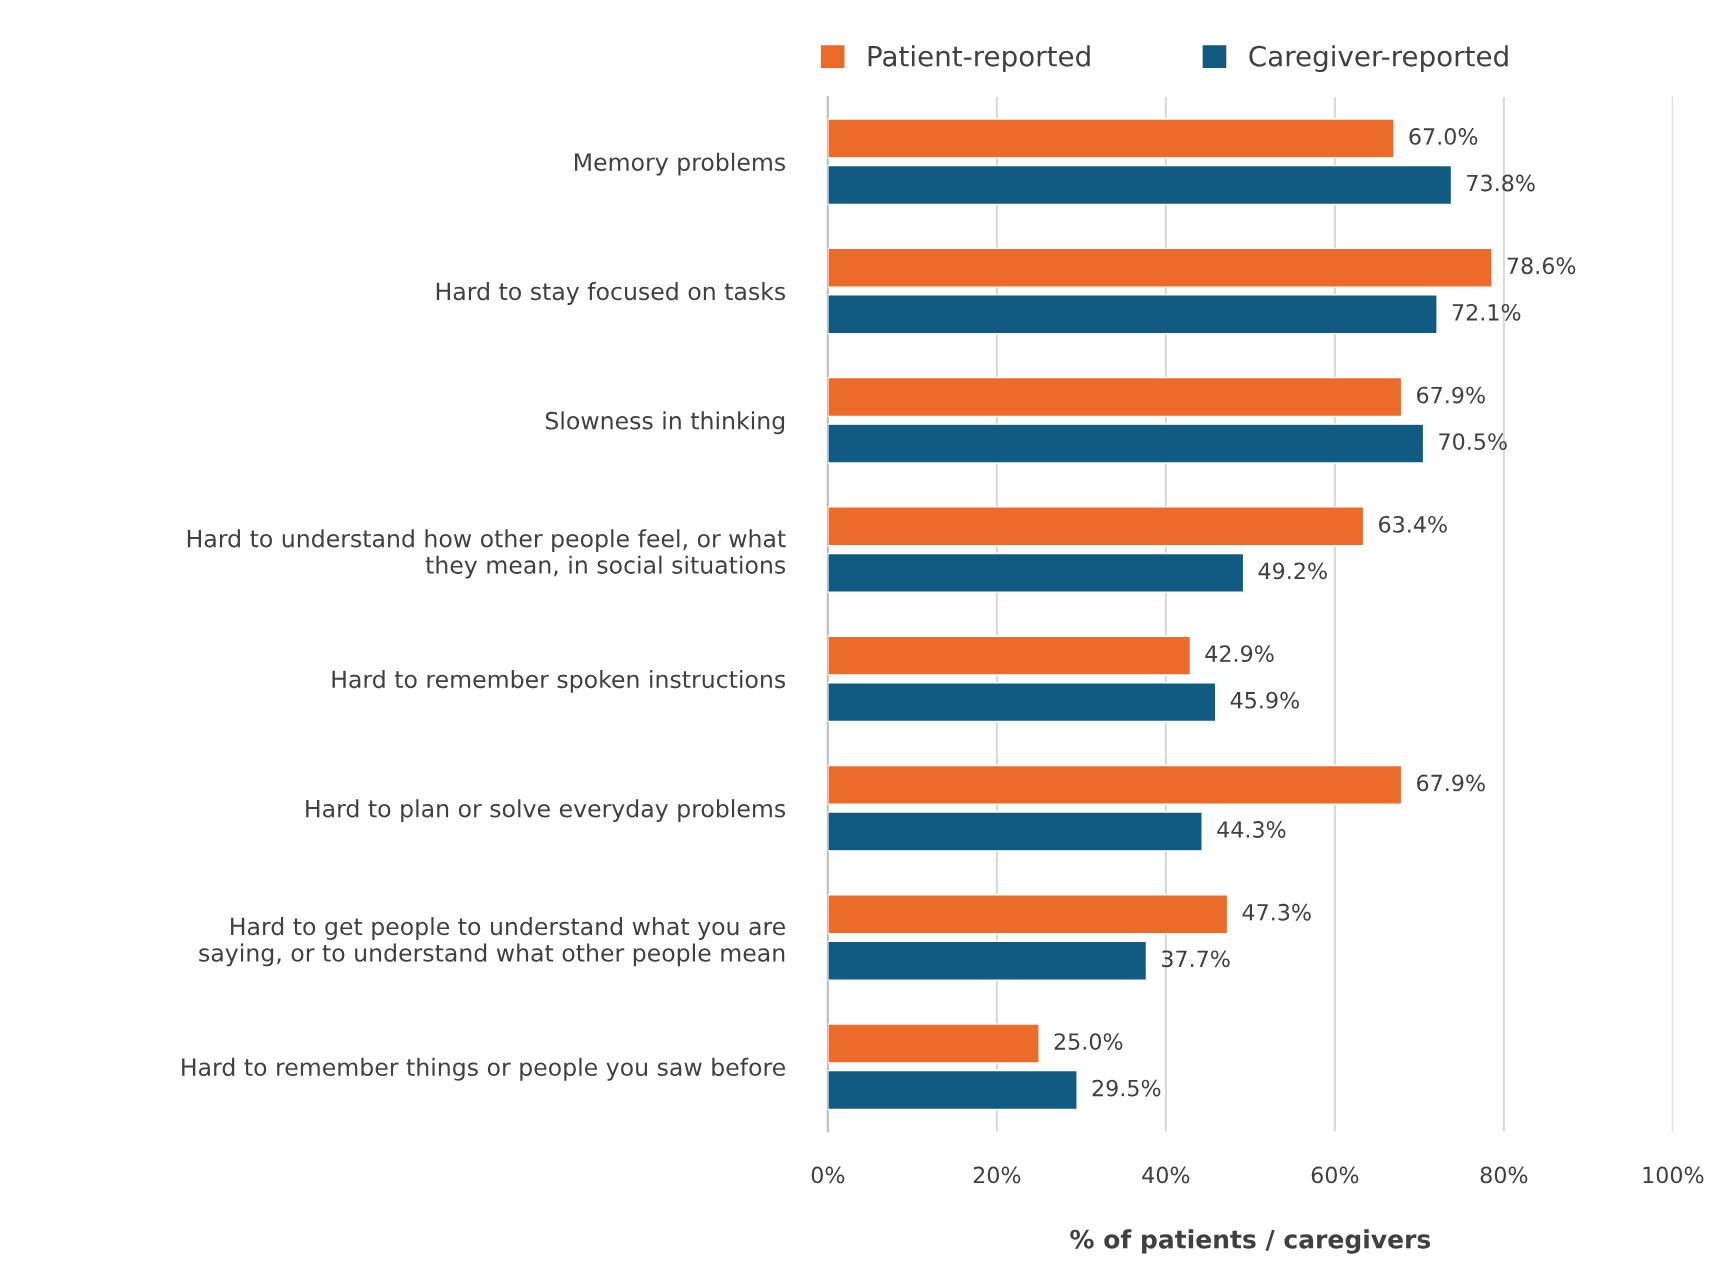 This screenshot has height=1277, width=1714. I want to click on legend-label: Caregiver-reported, so click(1378, 59).